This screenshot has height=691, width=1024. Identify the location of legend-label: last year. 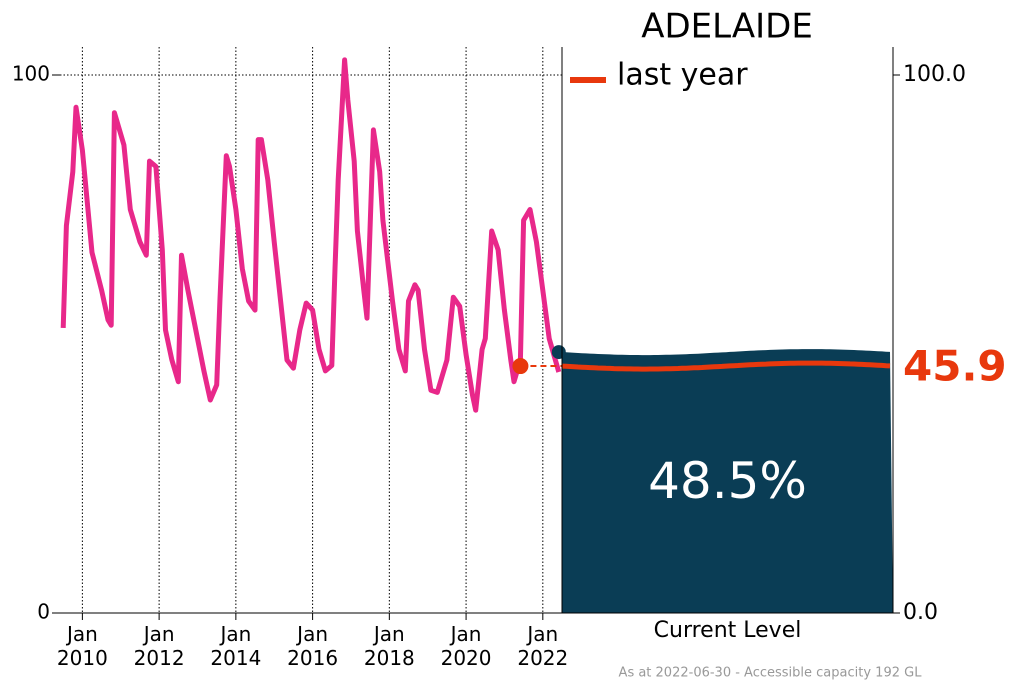
(682, 75).